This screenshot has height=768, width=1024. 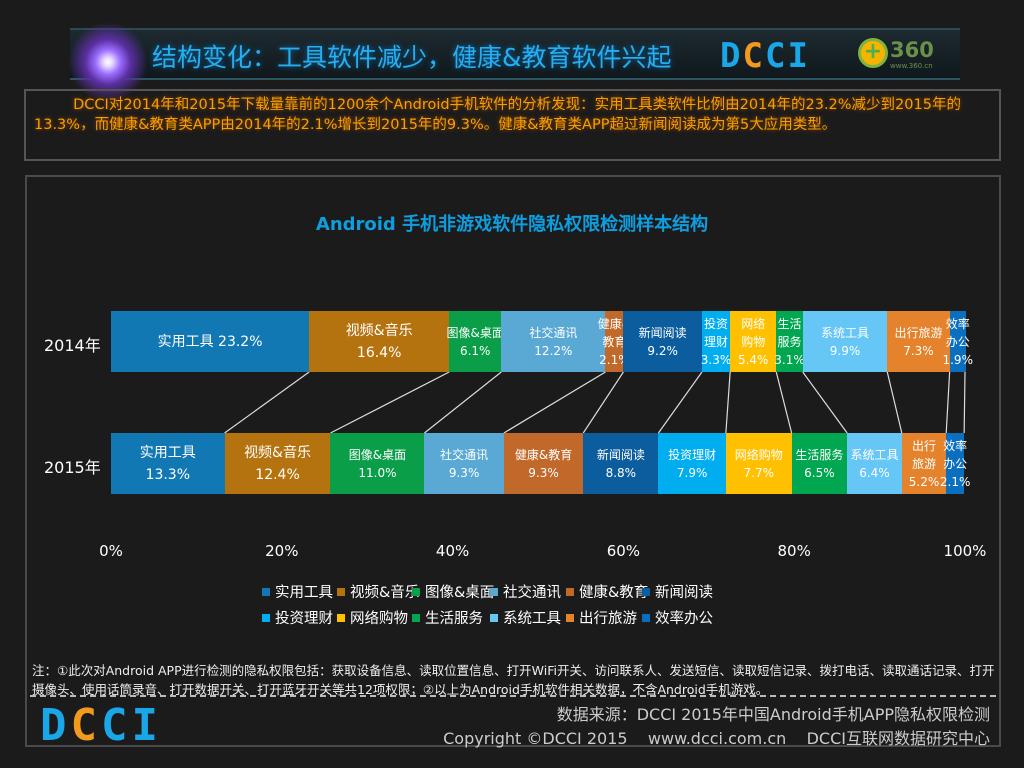 What do you see at coordinates (845, 350) in the screenshot?
I see `segment-label: 9.9%` at bounding box center [845, 350].